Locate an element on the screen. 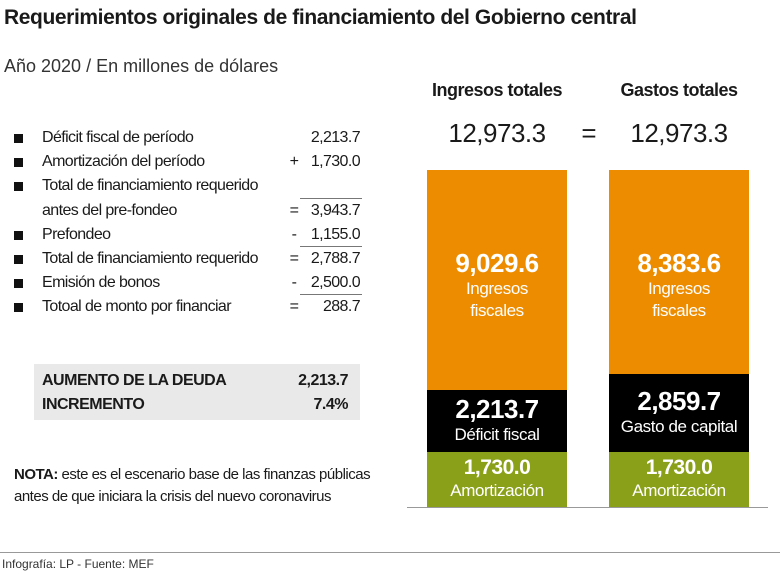  segment-label: Gasto de capital is located at coordinates (679, 426).